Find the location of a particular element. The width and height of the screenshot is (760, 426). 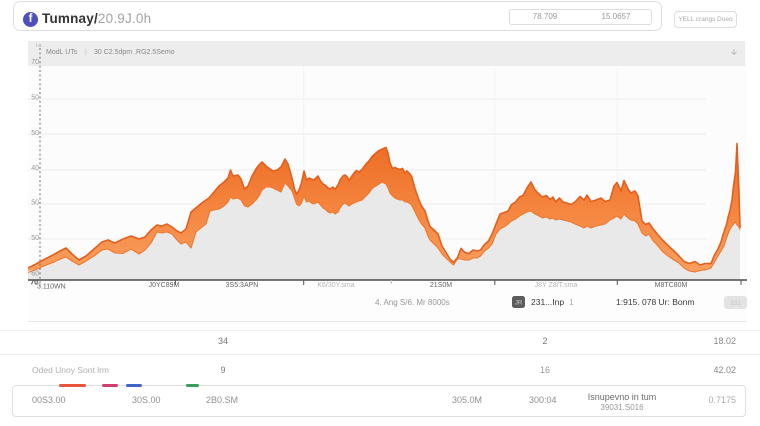

svg-text: 21S0M is located at coordinates (441, 285).